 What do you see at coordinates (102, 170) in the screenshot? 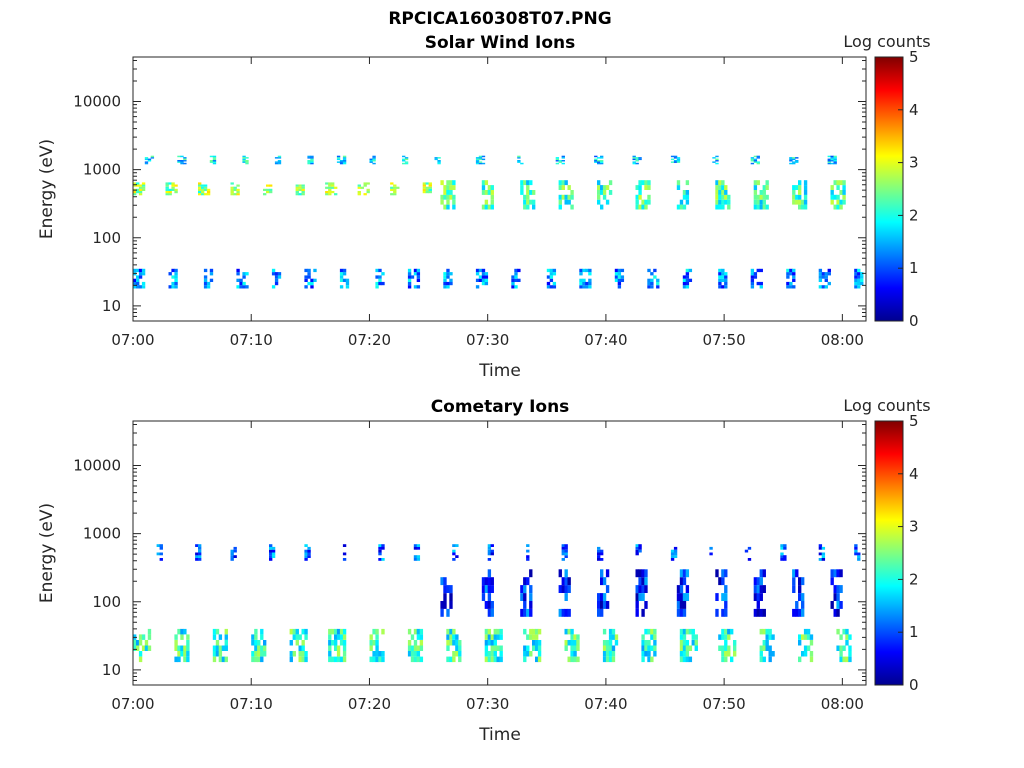
I see `y-tick-label: 1000` at bounding box center [102, 170].